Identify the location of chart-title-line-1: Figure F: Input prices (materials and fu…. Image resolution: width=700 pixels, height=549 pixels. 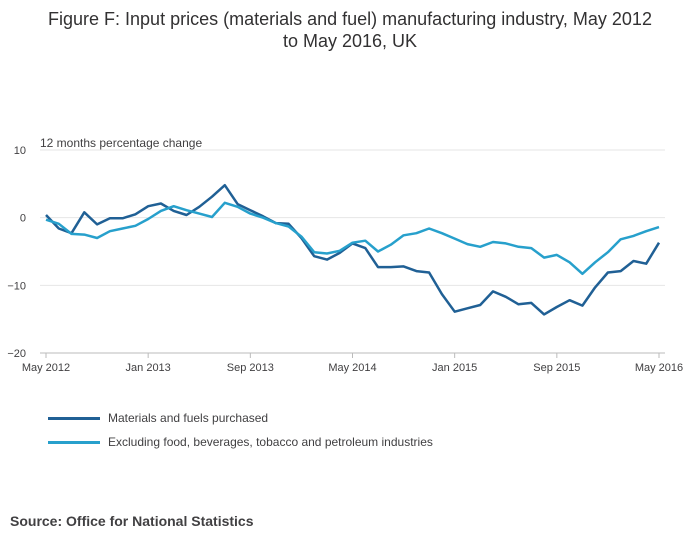
(350, 19).